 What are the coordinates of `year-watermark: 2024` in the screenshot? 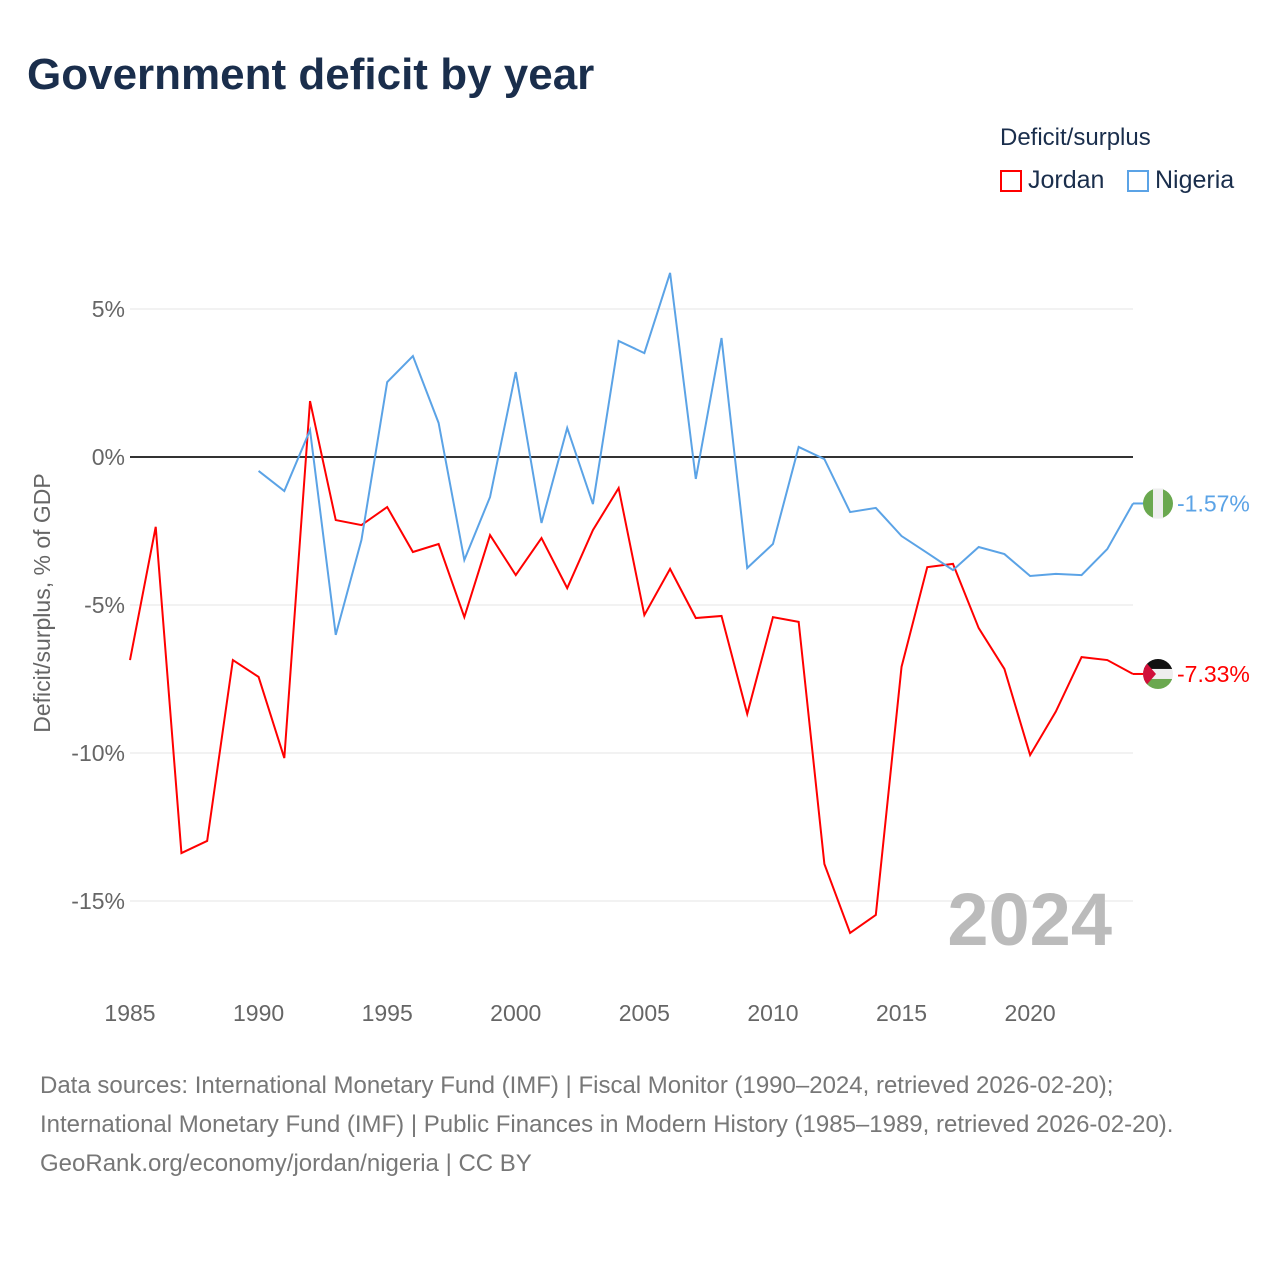 It's located at (1029, 919).